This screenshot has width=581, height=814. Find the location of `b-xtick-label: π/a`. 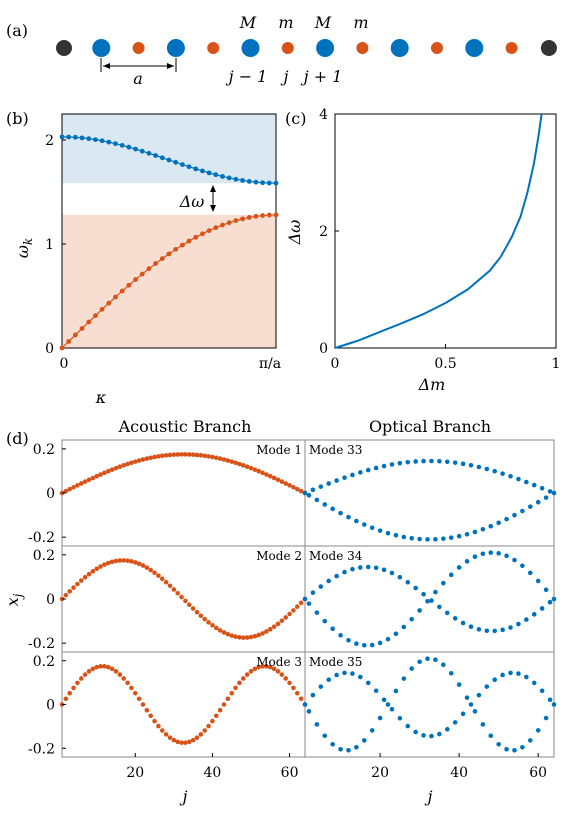

b-xtick-label: π/a is located at coordinates (270, 364).